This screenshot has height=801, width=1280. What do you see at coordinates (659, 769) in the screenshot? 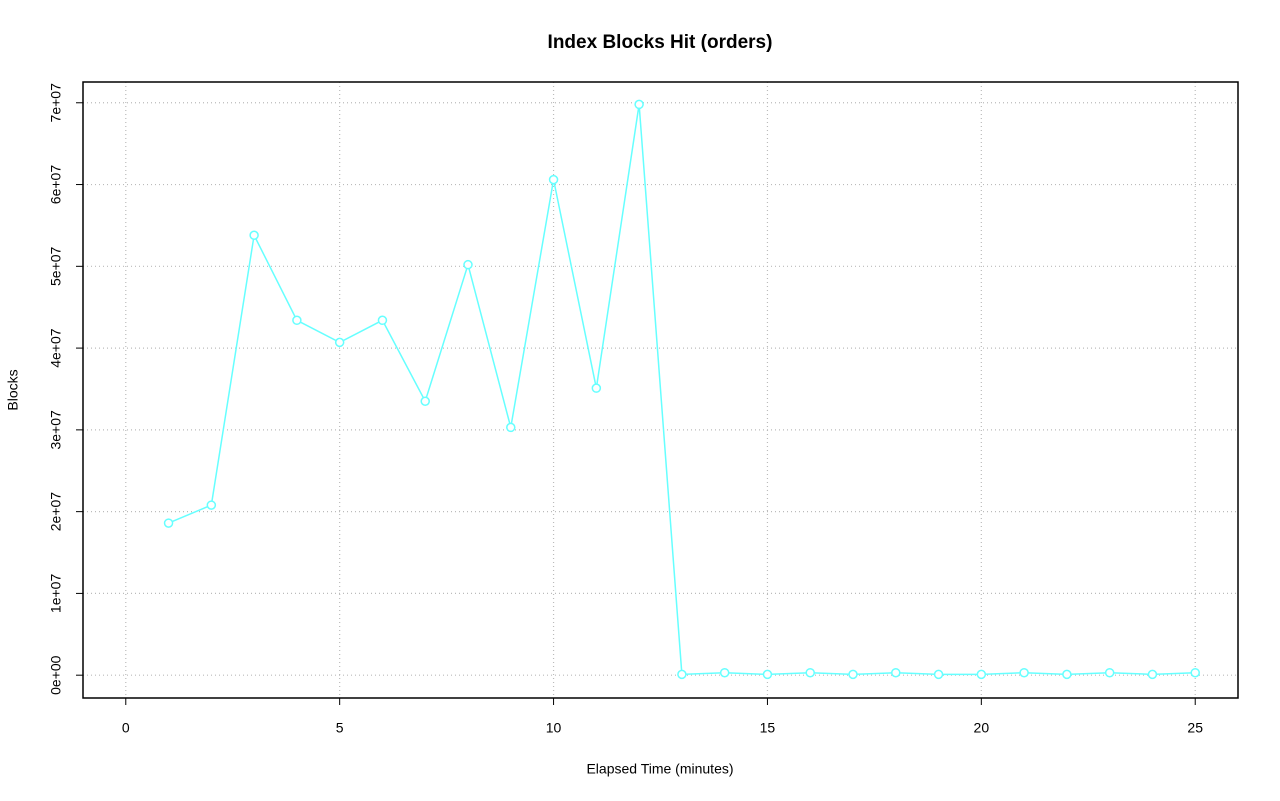
I see `x-axis-label: Elapsed Time (minutes)` at bounding box center [659, 769].